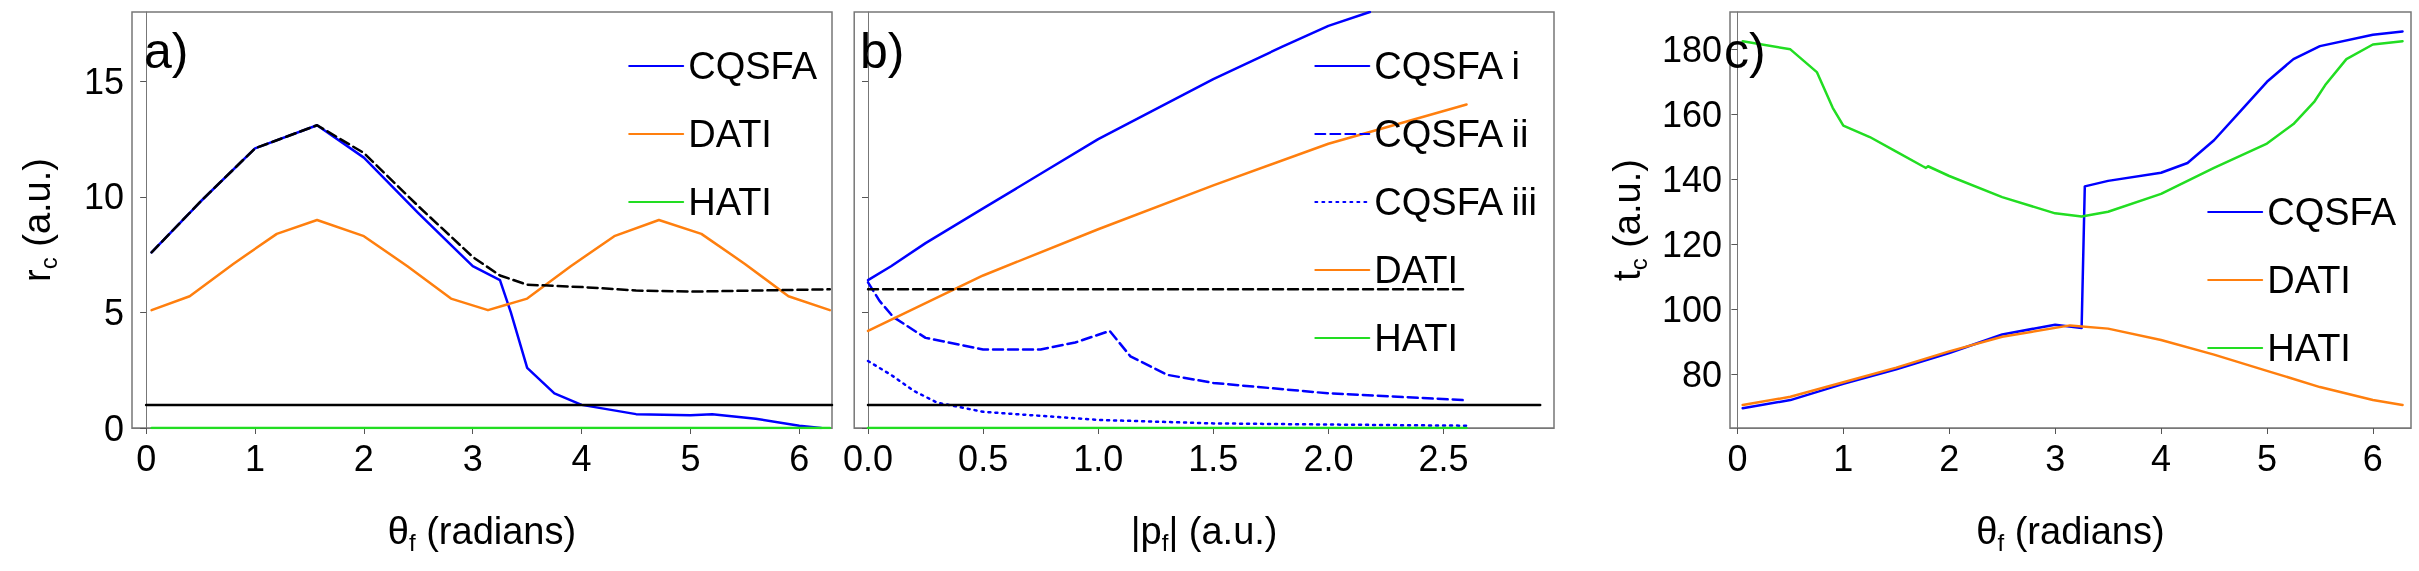 The height and width of the screenshot is (571, 2419). Describe the element at coordinates (1098, 458) in the screenshot. I see `x-tick-label: 1.0` at that location.